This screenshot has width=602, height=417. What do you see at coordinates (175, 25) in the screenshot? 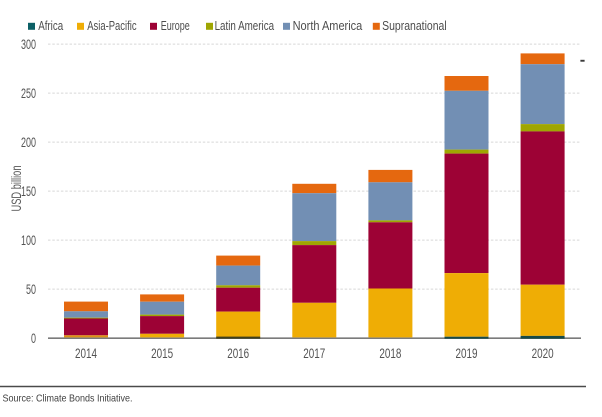
I see `svg-text: Europe` at bounding box center [175, 25].